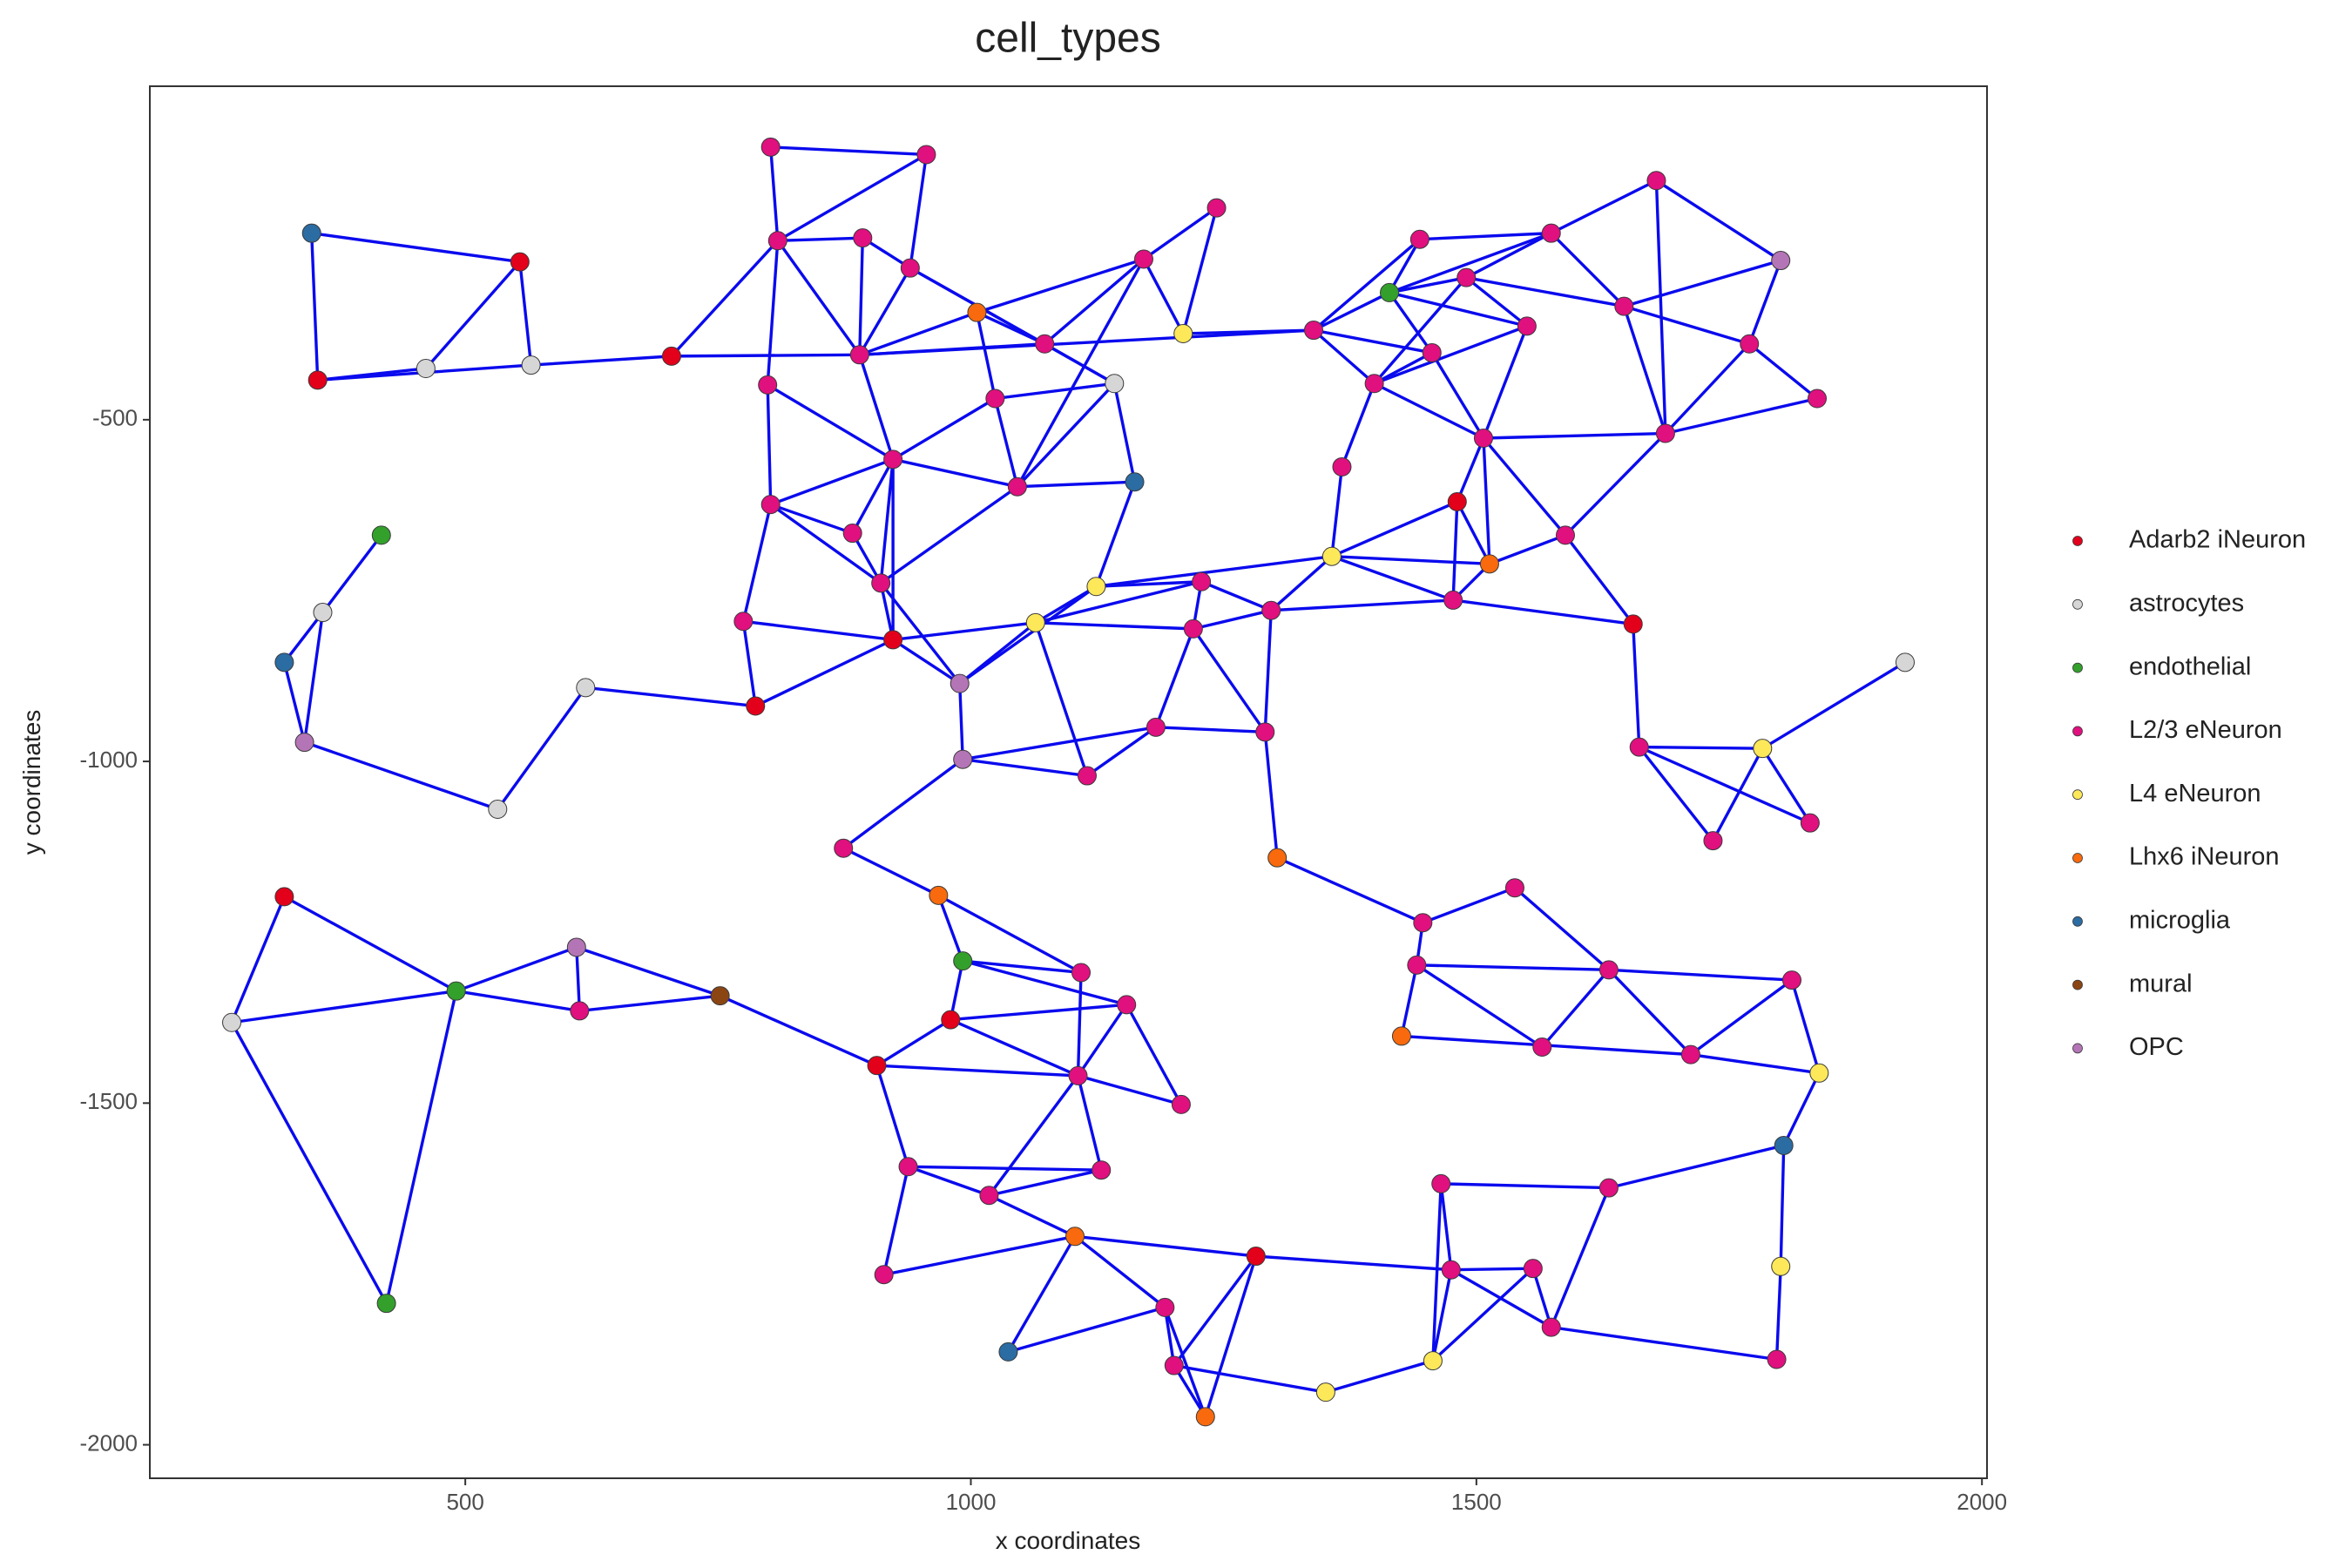  I want to click on legend-label: L4 eNeuron, so click(2195, 794).